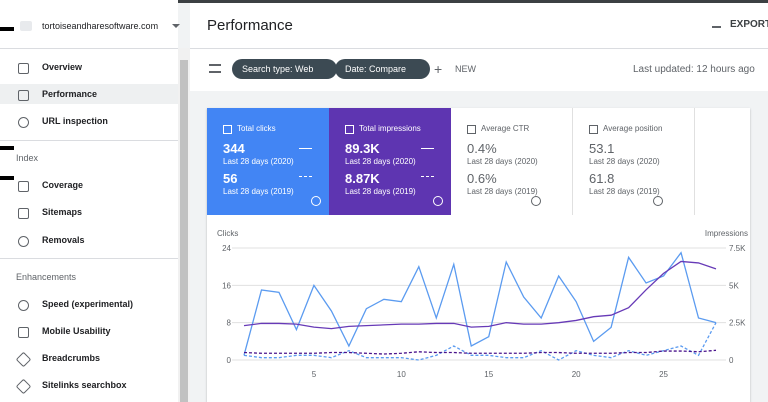 The image size is (768, 402). What do you see at coordinates (482, 148) in the screenshot?
I see `metric-current: 0.4%` at bounding box center [482, 148].